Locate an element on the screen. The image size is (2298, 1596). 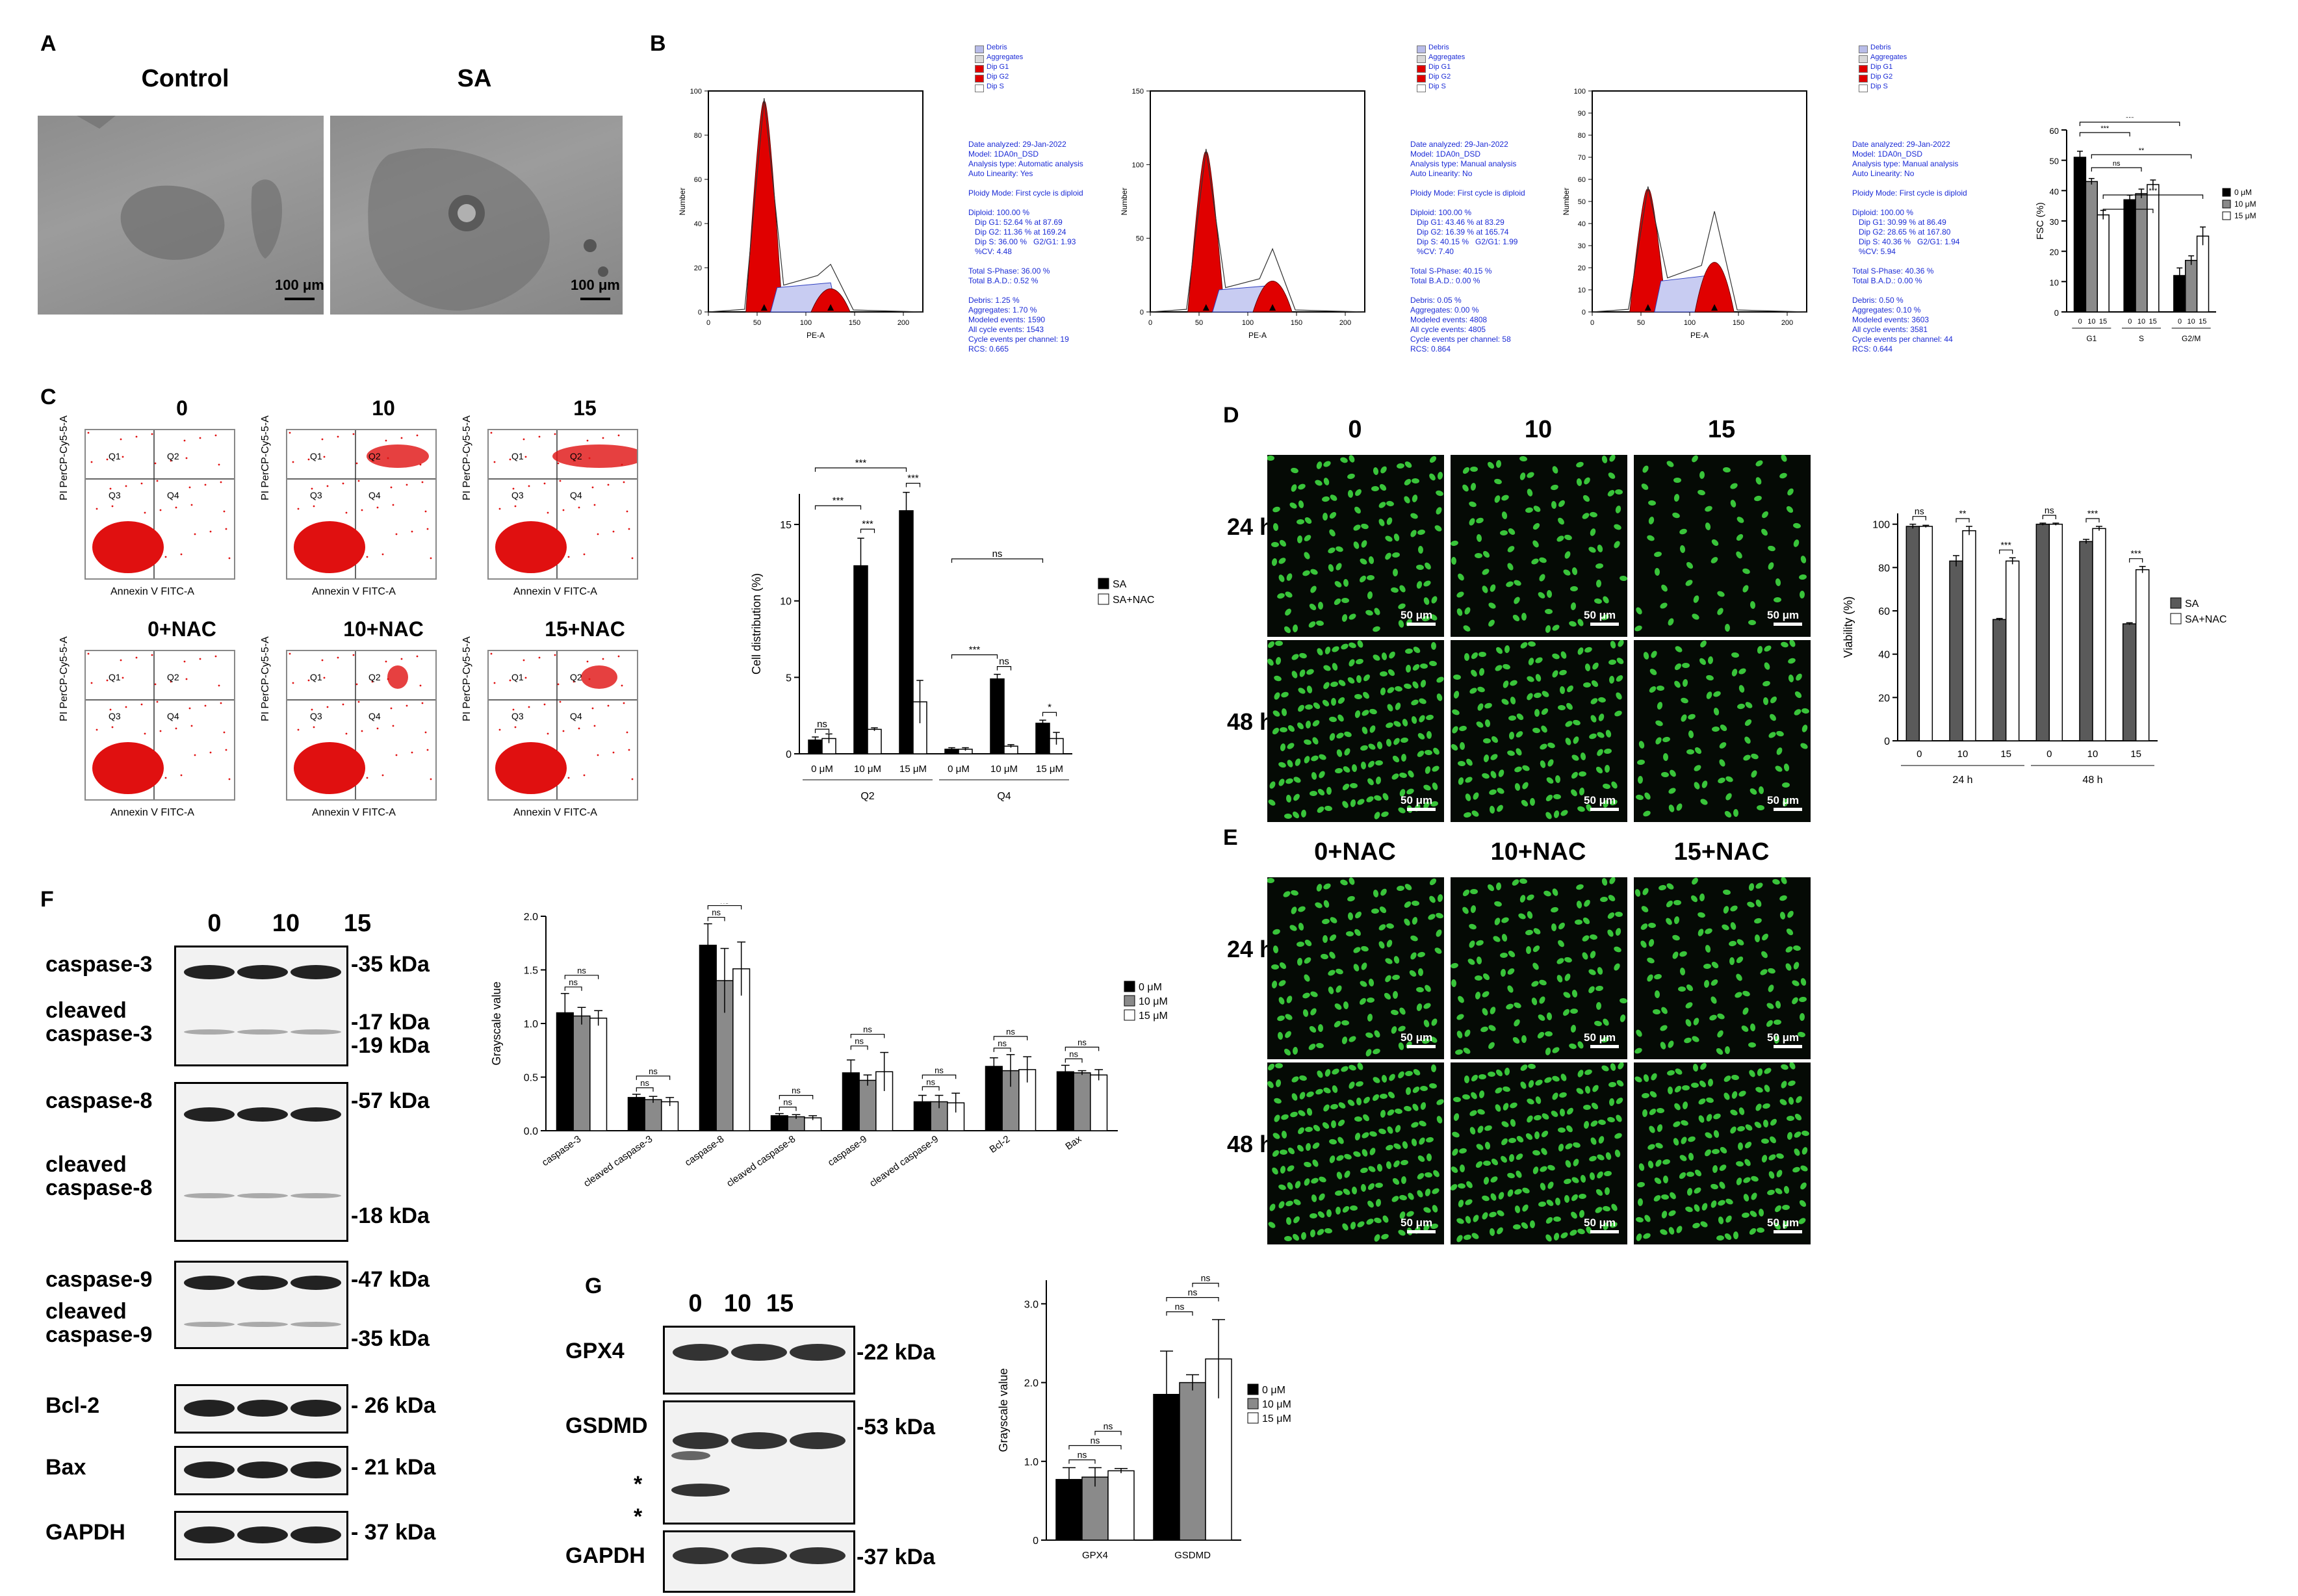
column-header: 0 is located at coordinates (1355, 429).